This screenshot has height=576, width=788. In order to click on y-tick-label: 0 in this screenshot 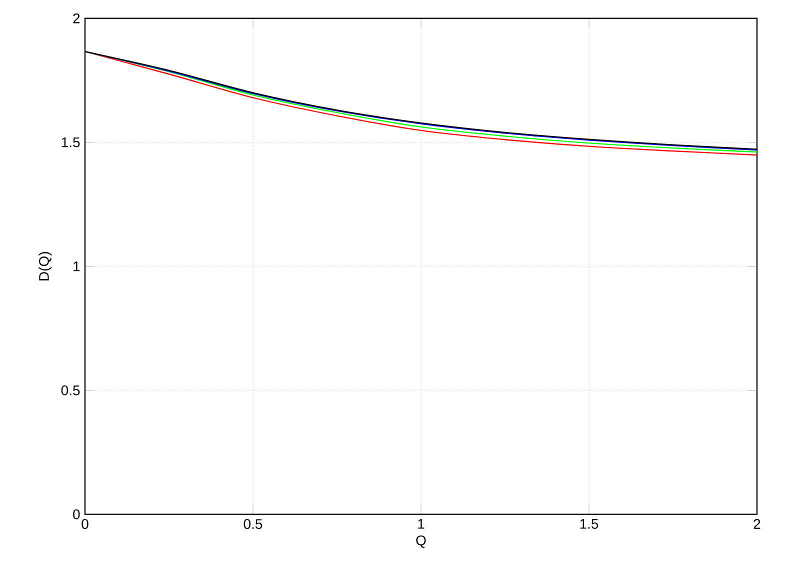, I will do `click(76, 514)`.